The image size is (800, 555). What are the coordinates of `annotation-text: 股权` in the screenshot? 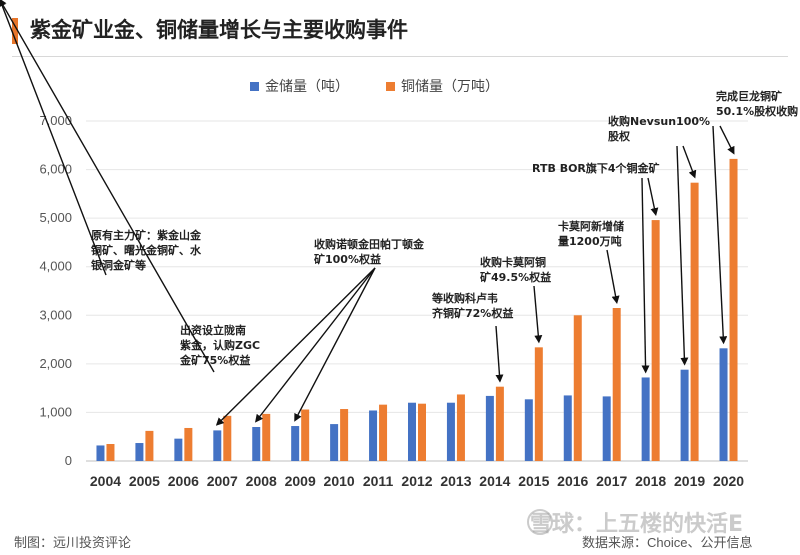 It's located at (619, 136).